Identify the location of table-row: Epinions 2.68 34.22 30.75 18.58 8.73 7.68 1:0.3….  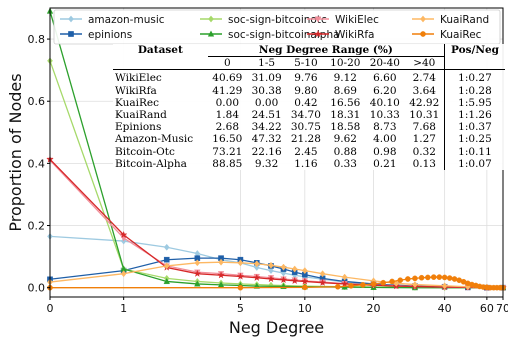
(309, 127).